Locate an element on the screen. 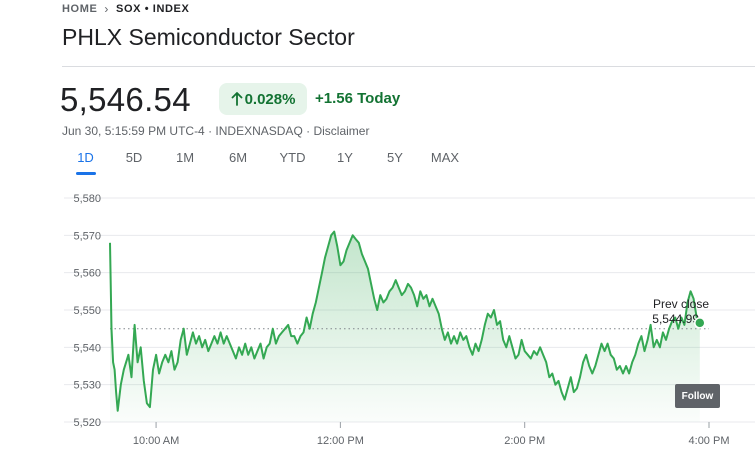 This screenshot has height=454, width=755. exchange: INDEXNASDAQ is located at coordinates (259, 131).